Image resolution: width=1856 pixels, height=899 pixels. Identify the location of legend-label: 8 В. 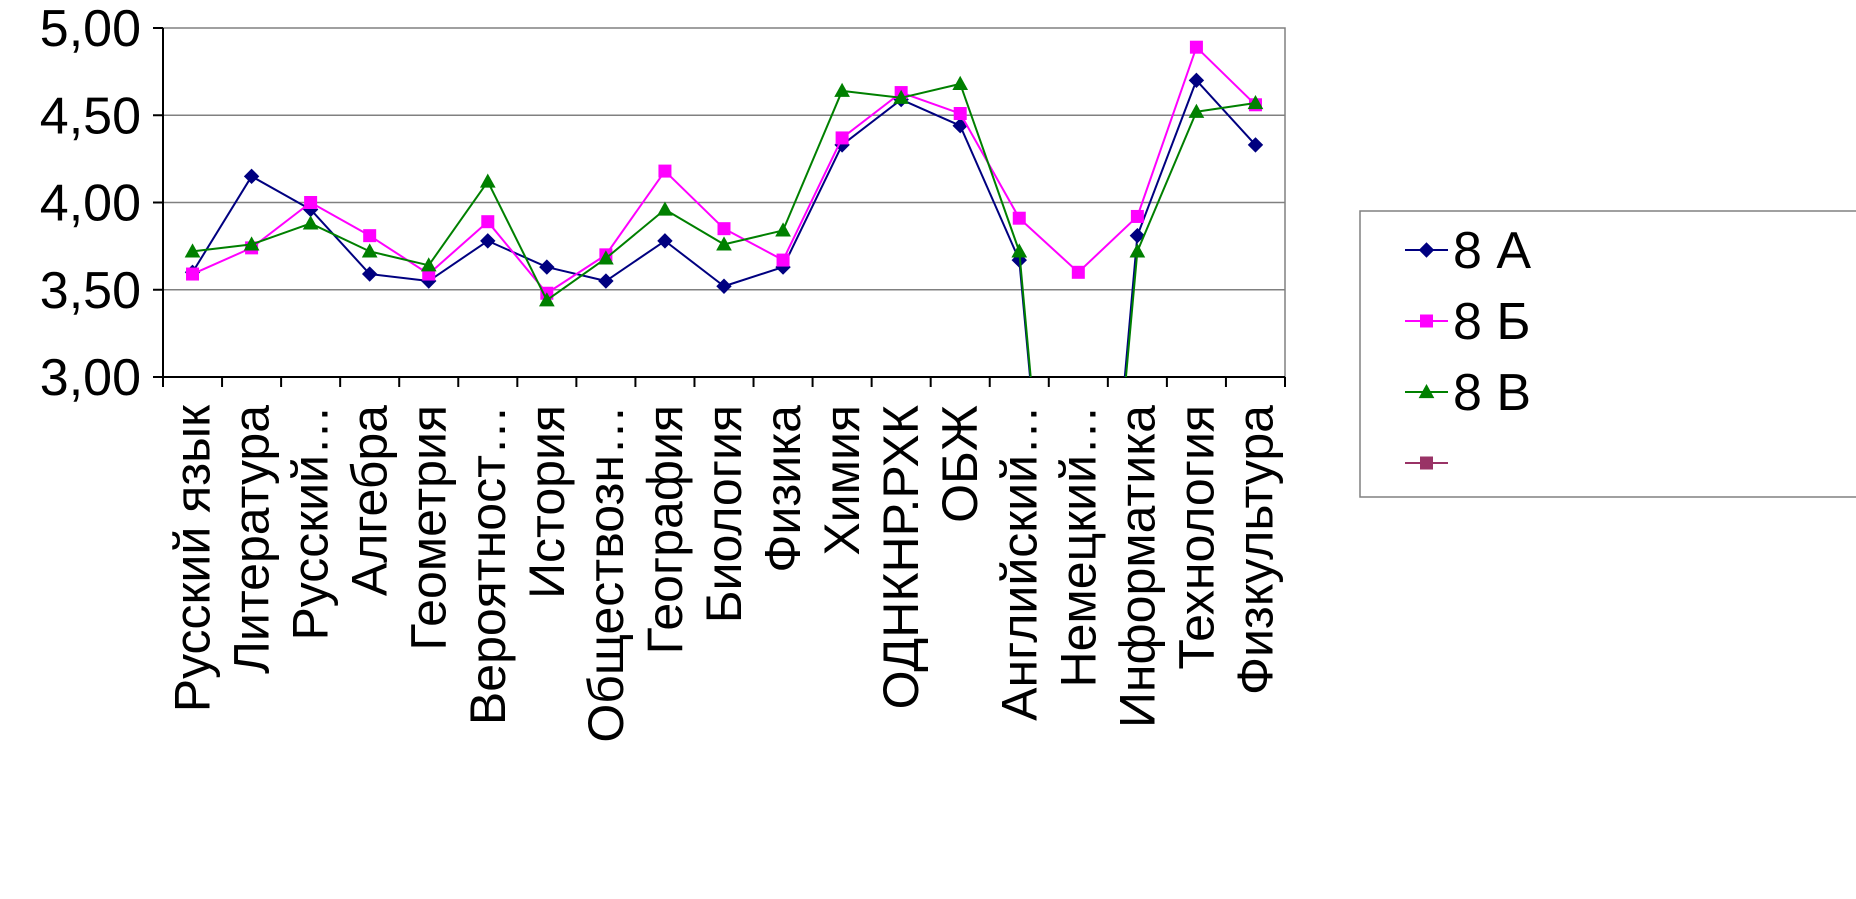
(1492, 393).